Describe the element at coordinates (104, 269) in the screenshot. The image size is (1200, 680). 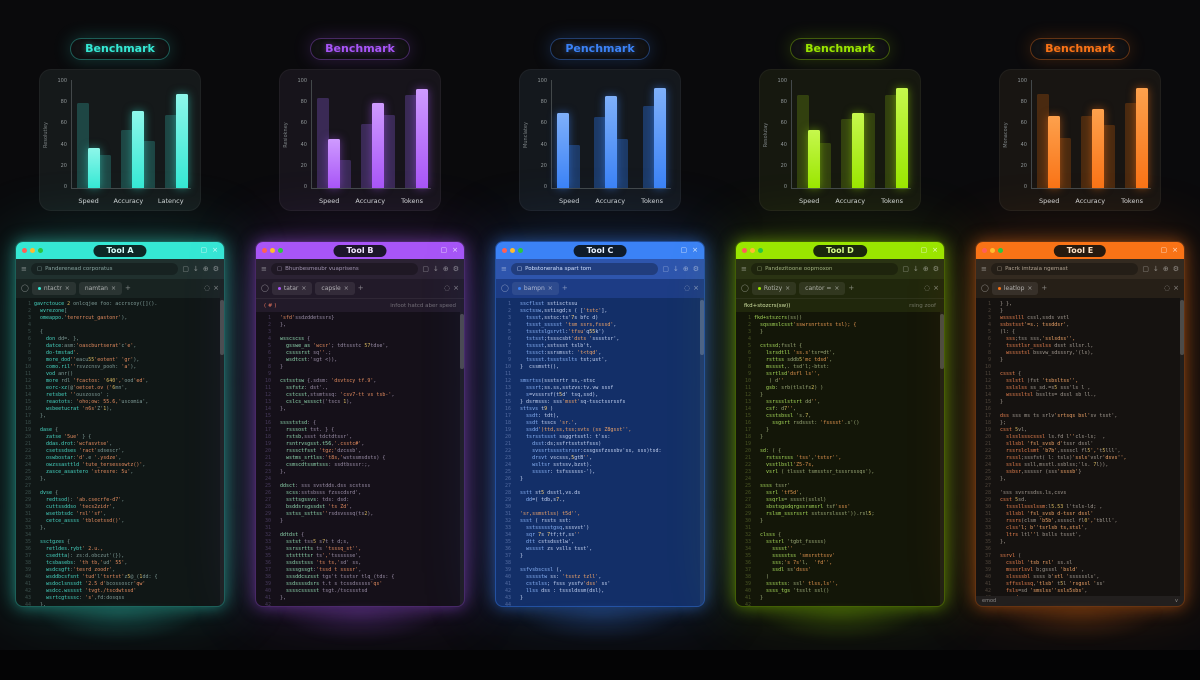
I see `address-bar: ▢ Panderenead corporatus` at that location.